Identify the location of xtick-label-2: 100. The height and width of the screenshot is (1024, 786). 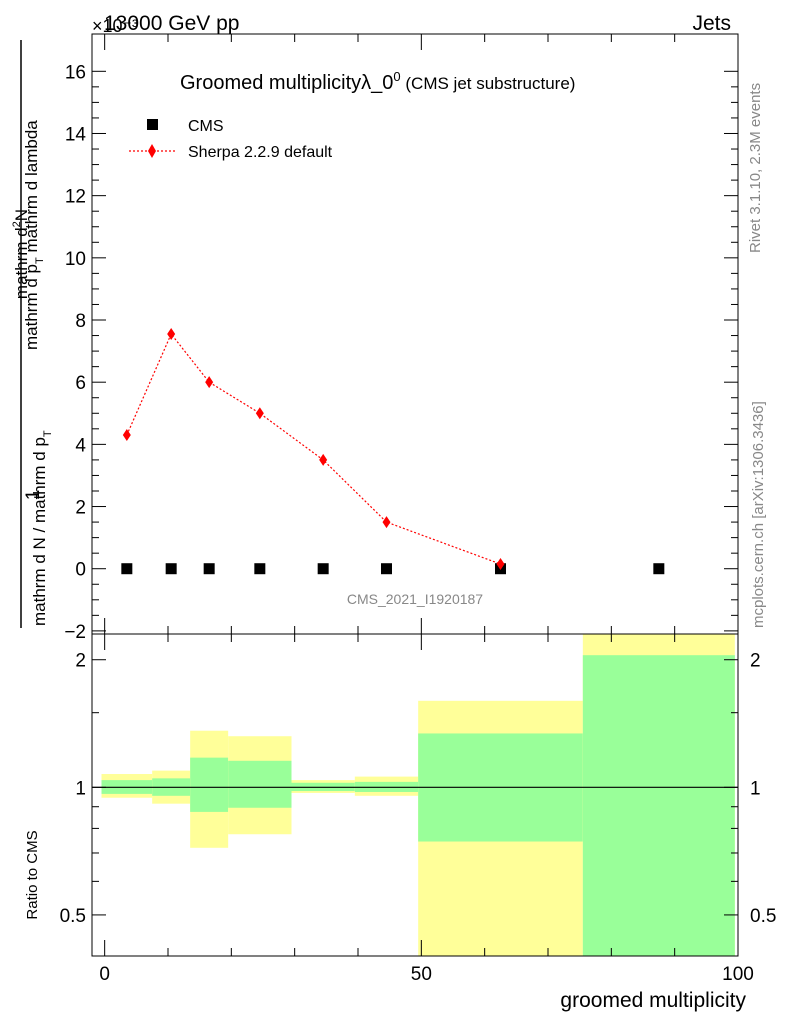
(738, 974).